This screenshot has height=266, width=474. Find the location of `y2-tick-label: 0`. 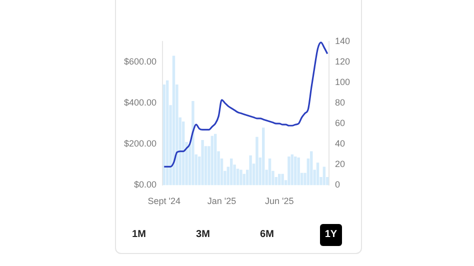

y2-tick-label: 0 is located at coordinates (337, 185).